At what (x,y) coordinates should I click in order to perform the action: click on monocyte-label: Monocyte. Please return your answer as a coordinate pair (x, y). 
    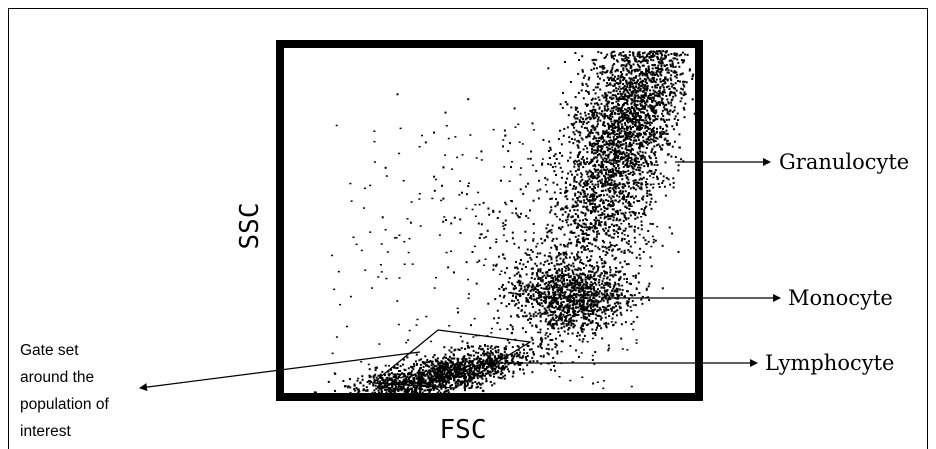
    Looking at the image, I should click on (840, 298).